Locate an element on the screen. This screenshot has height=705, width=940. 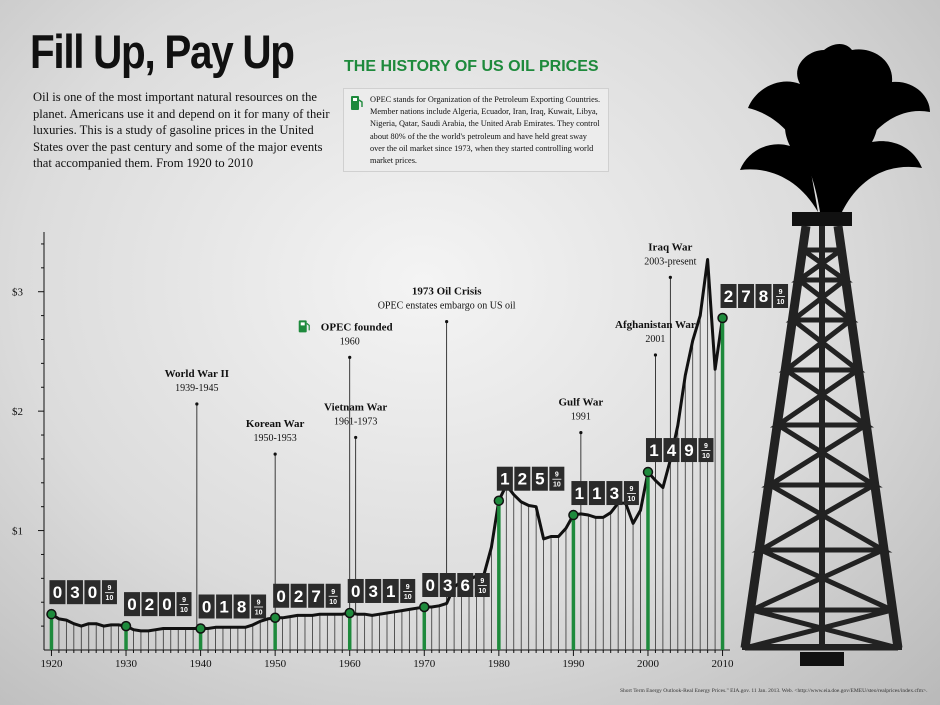
price-counter: 1 2 5 9 10 is located at coordinates (530, 478).